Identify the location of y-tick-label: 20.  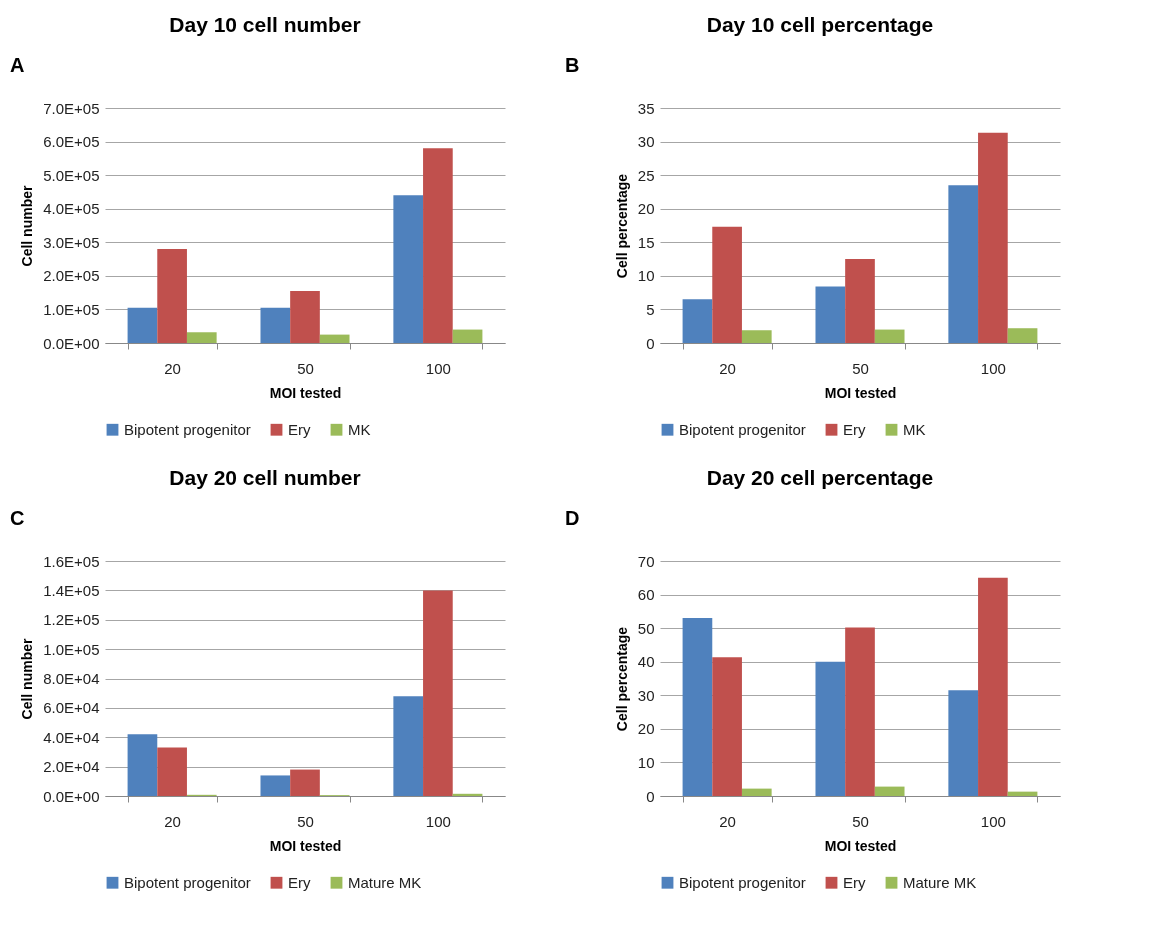
(646, 209).